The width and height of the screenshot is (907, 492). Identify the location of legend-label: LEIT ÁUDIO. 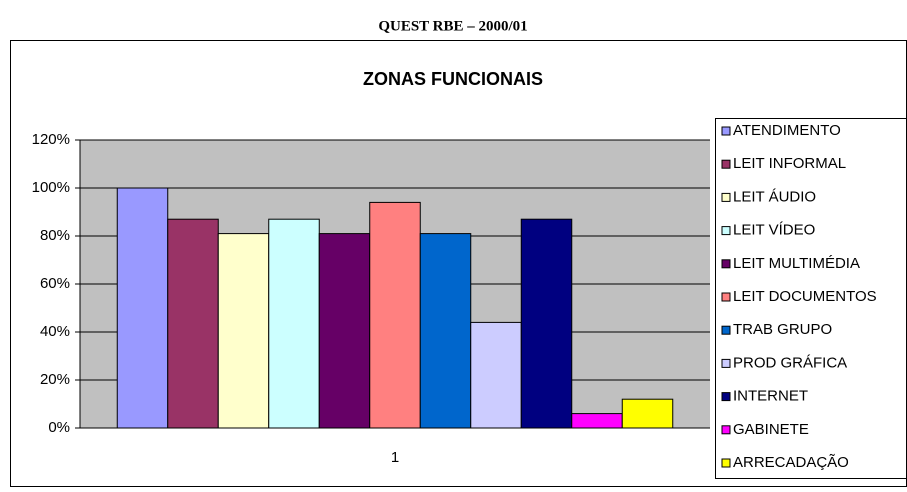
(774, 196).